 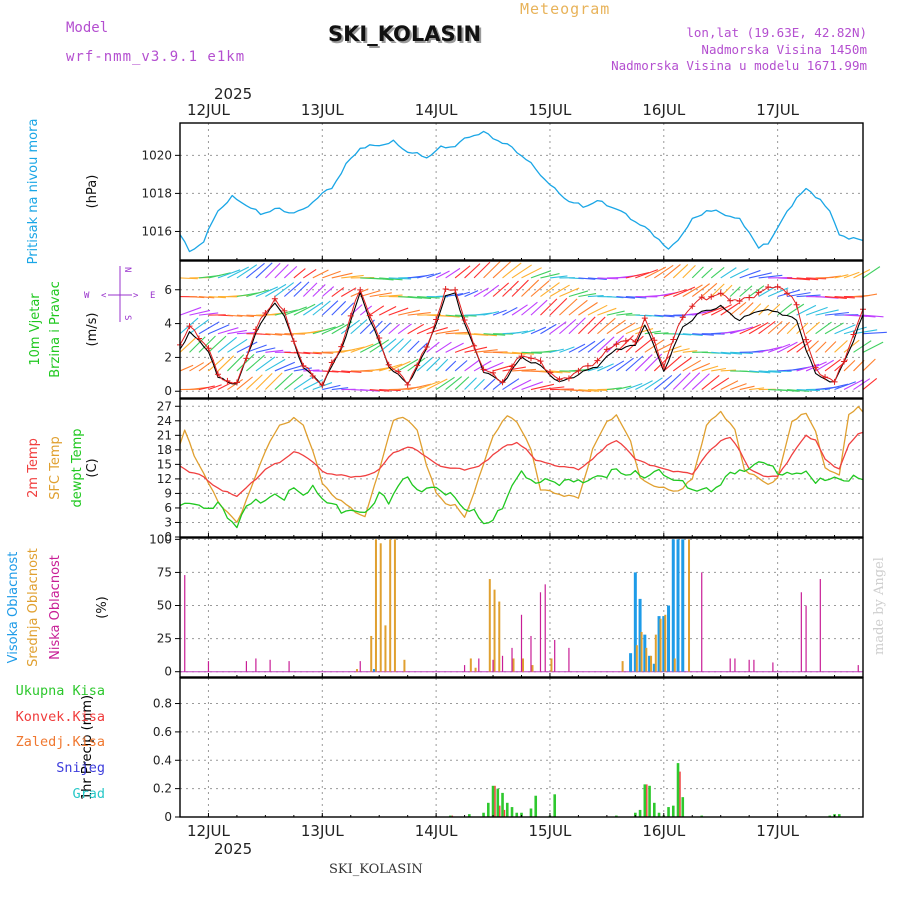 What do you see at coordinates (60, 742) in the screenshot?
I see `precip-legend-2: Zaledj.Kisa` at bounding box center [60, 742].